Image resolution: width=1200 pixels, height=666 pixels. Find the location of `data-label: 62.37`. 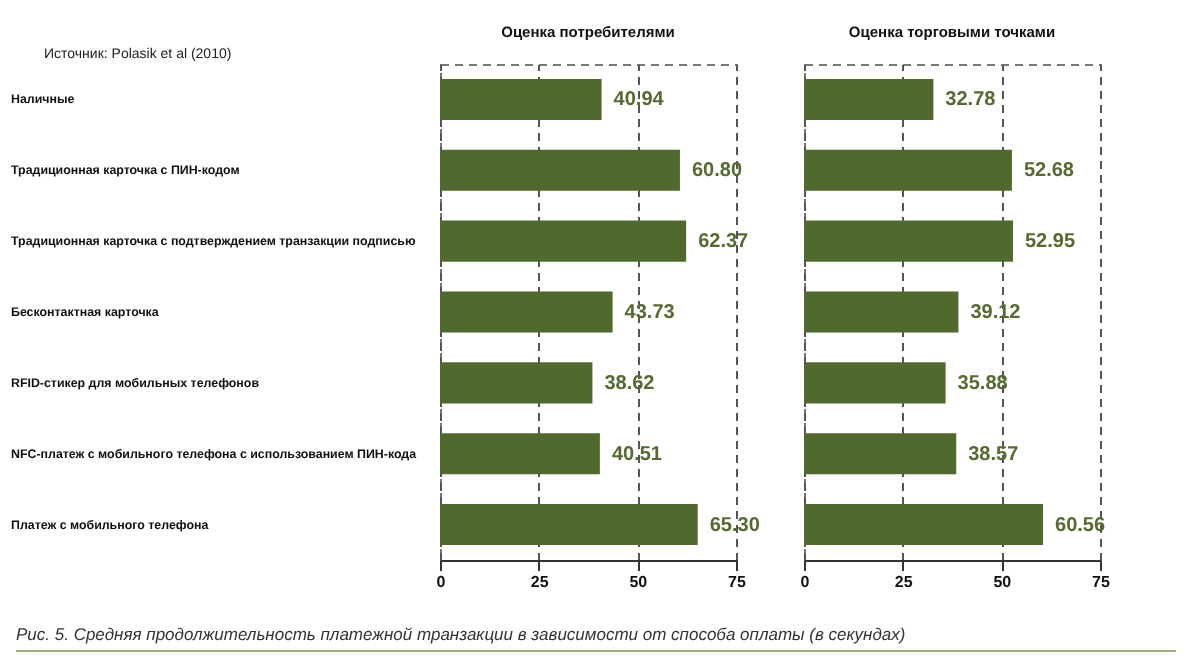

data-label: 62.37 is located at coordinates (724, 242).